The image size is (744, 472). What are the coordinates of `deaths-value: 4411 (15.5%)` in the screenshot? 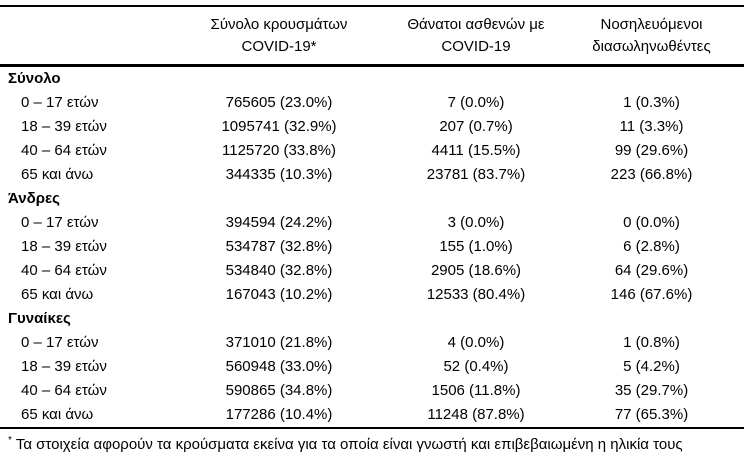 It's located at (476, 150).